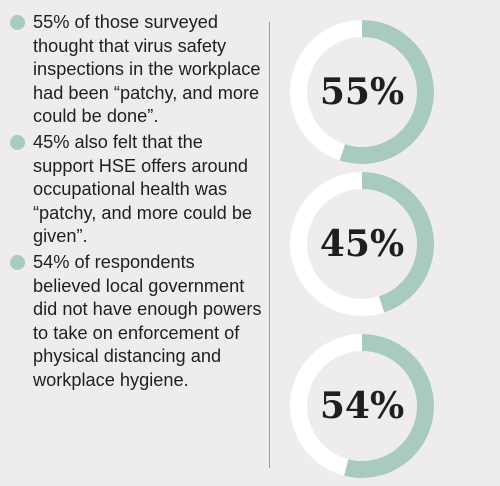 The height and width of the screenshot is (486, 500). I want to click on donut-chart-2: 45%, so click(362, 244).